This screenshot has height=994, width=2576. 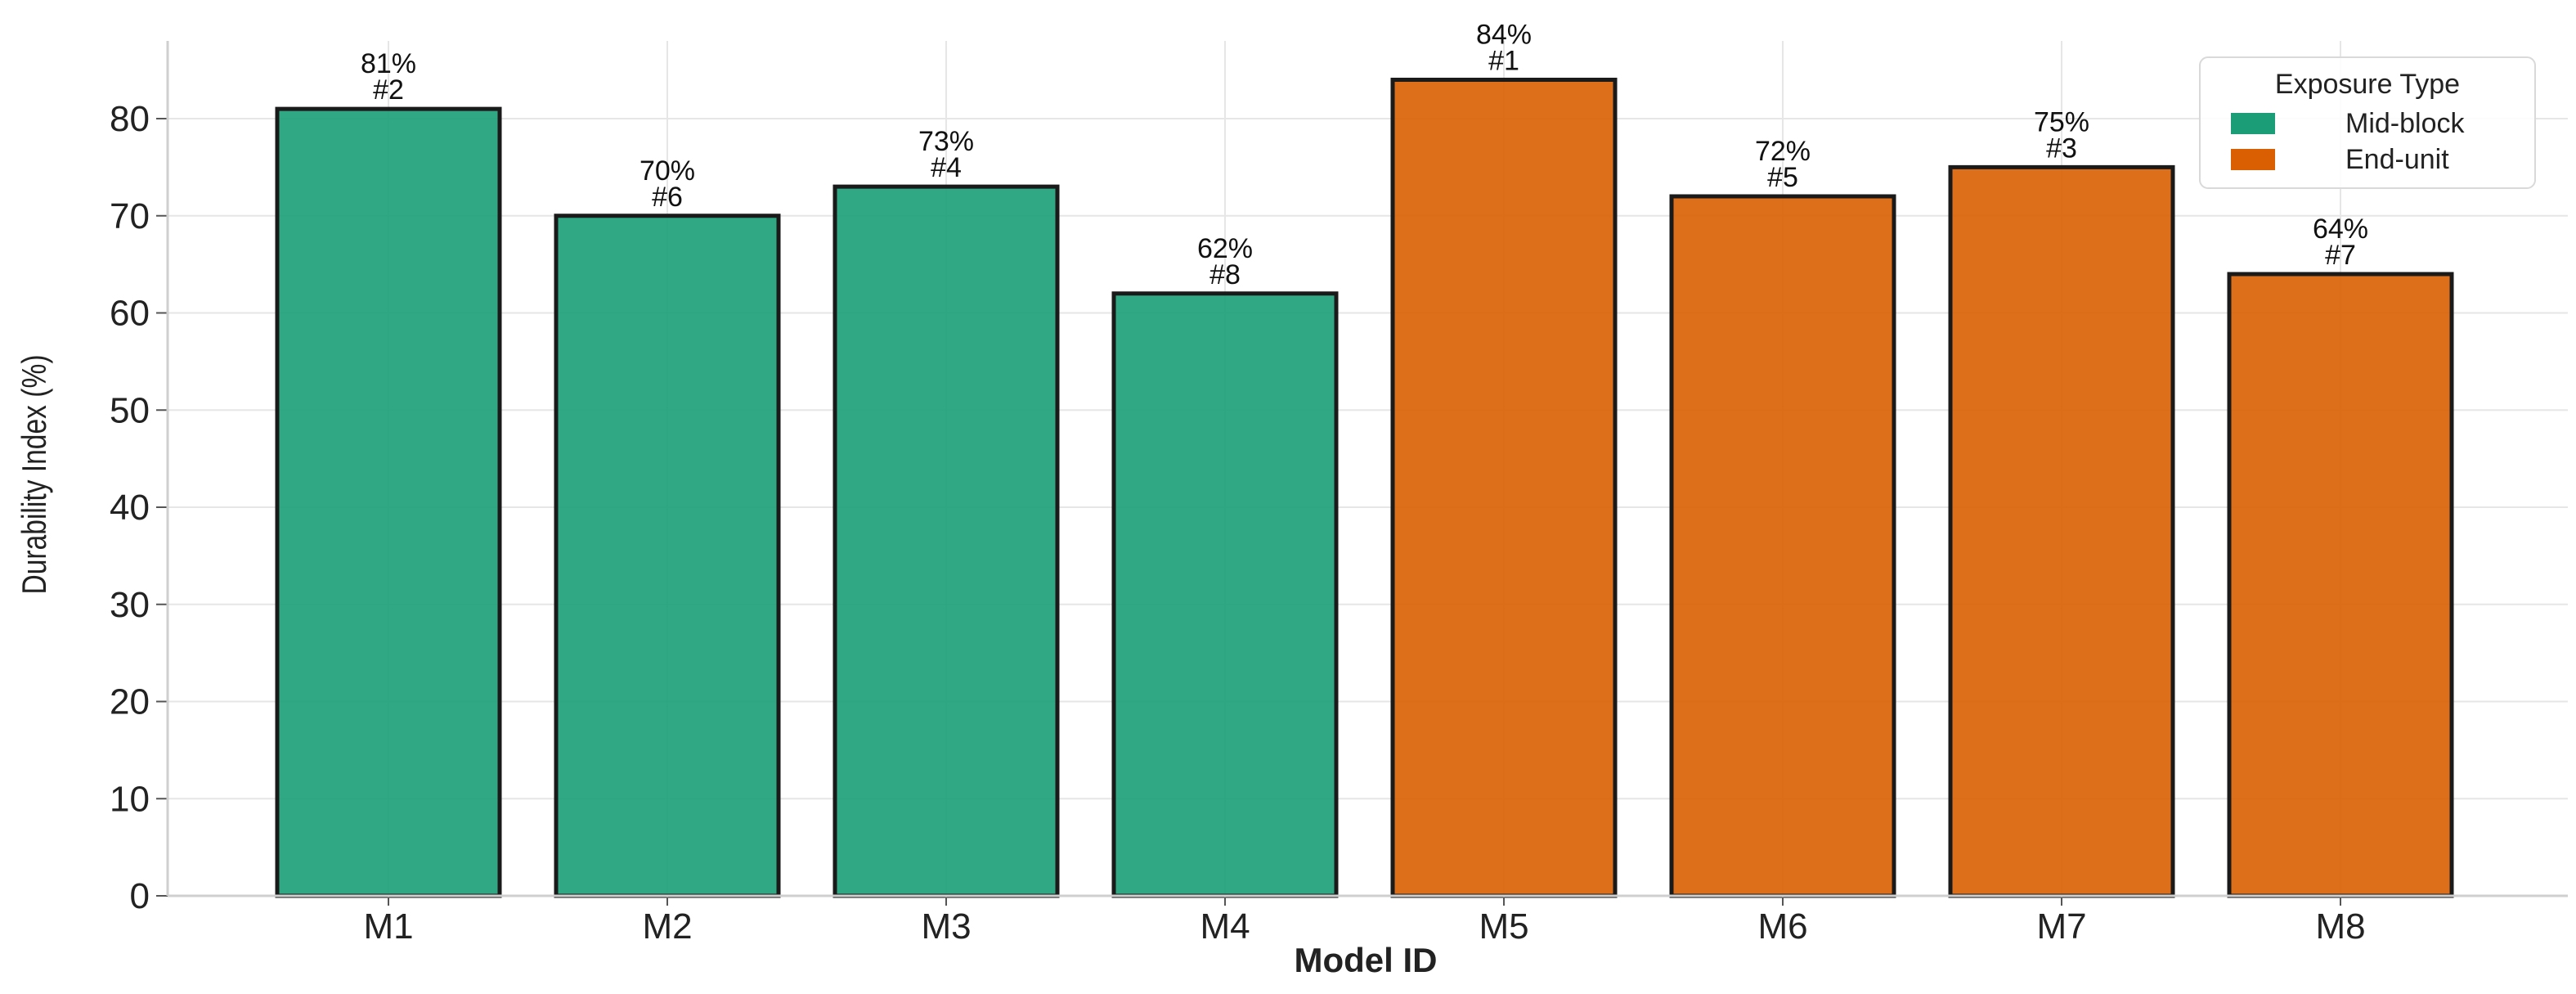 What do you see at coordinates (2253, 123) in the screenshot?
I see `legend-swatch-mid-block` at bounding box center [2253, 123].